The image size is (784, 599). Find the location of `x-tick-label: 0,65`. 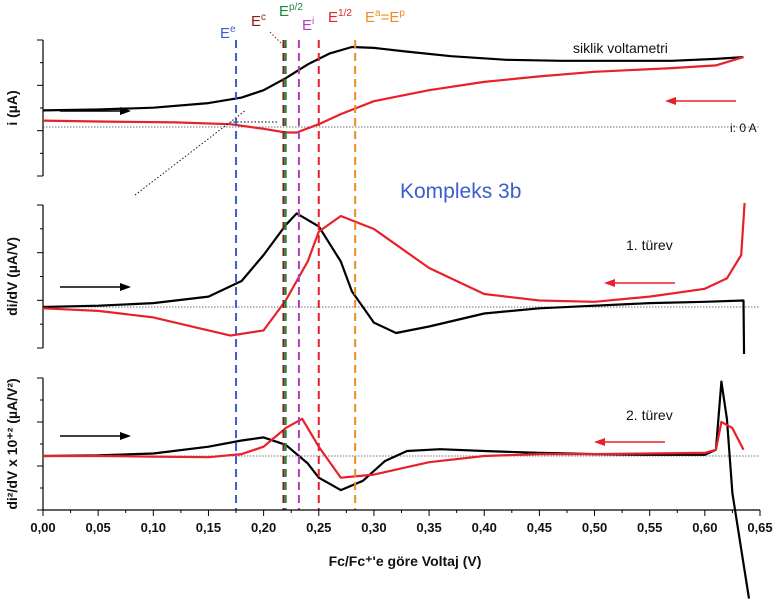

x-tick-label: 0,65 is located at coordinates (759, 527).